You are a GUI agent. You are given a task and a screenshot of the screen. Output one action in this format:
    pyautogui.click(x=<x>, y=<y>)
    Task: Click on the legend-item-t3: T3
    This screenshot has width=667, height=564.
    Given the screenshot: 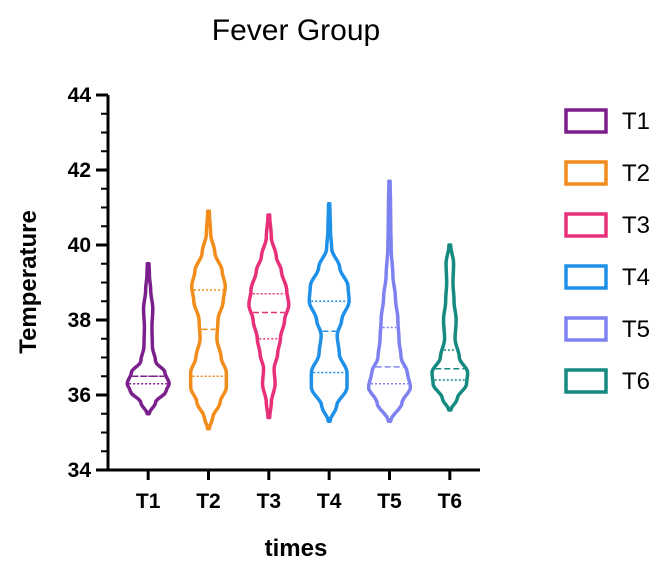 What is the action you would take?
    pyautogui.click(x=607, y=225)
    